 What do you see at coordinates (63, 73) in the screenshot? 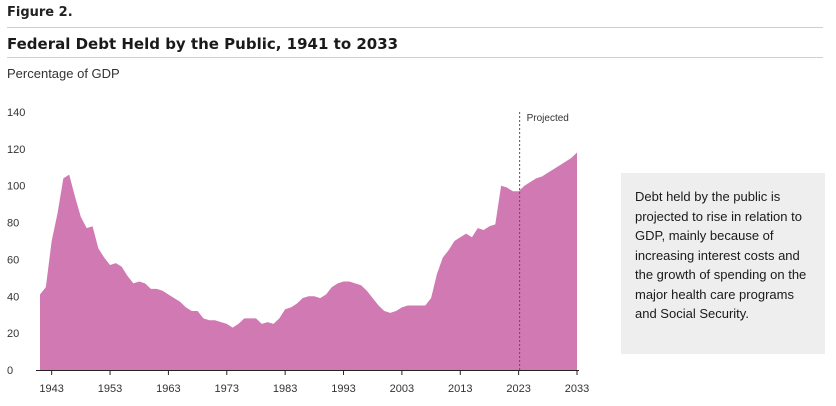
I see `y-axis-unit-label: Percentage of GDP` at bounding box center [63, 73].